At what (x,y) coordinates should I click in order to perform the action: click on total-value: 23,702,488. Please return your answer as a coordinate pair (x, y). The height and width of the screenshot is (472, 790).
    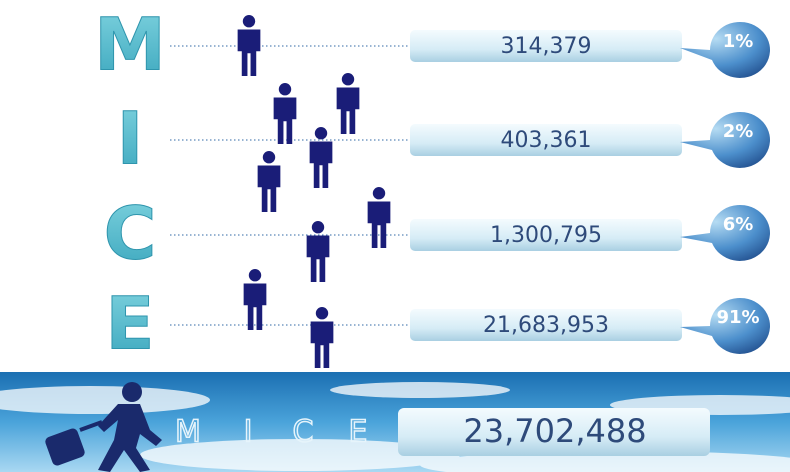
    Looking at the image, I should click on (554, 431).